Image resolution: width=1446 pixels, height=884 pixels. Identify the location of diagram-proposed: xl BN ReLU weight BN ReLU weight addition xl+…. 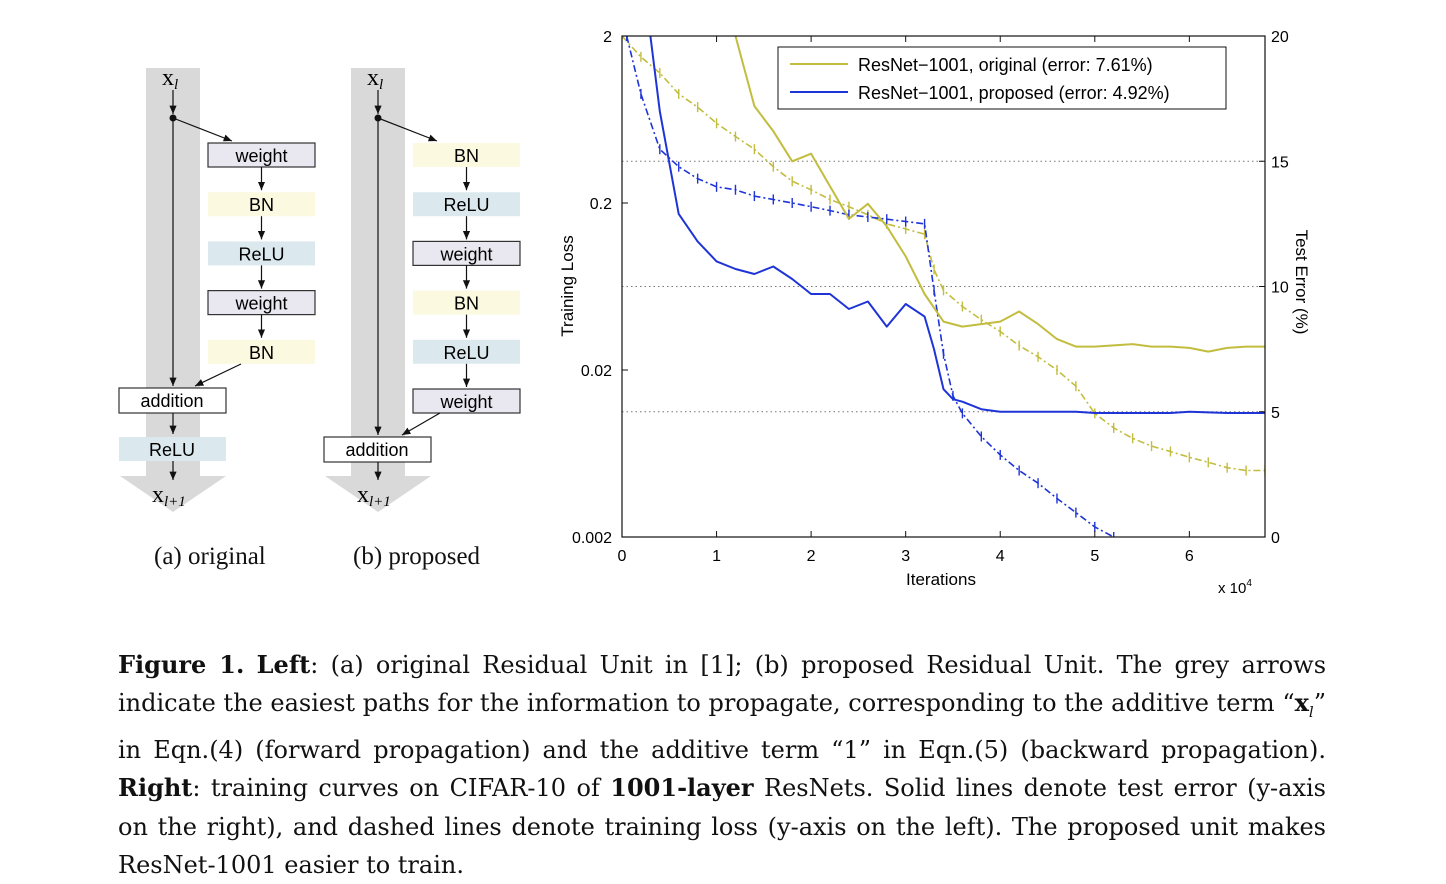
(422, 288).